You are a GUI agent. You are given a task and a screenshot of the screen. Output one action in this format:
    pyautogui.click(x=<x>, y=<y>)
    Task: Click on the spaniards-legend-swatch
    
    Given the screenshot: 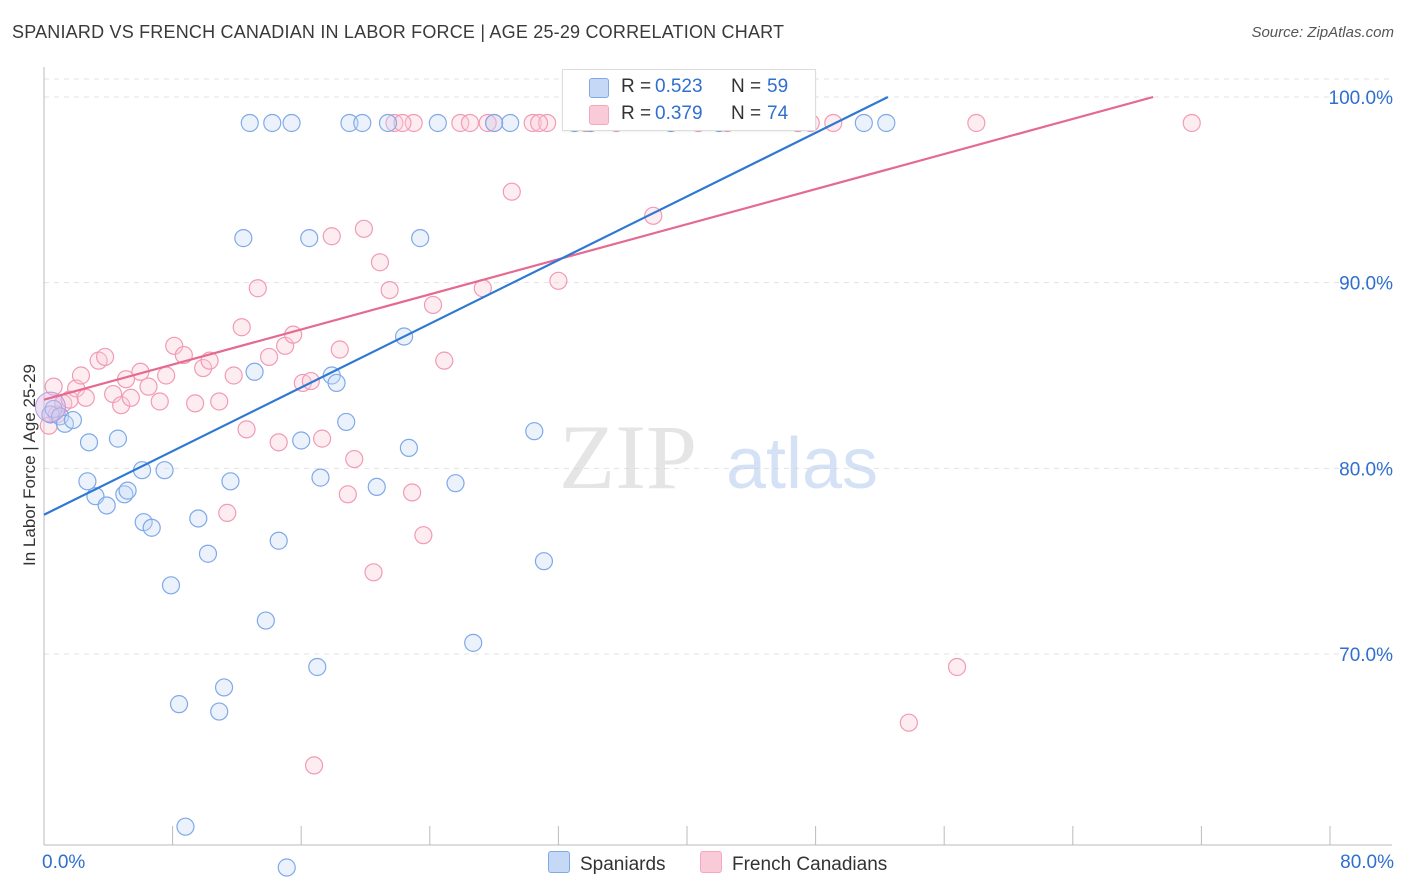 What is the action you would take?
    pyautogui.click(x=559, y=862)
    